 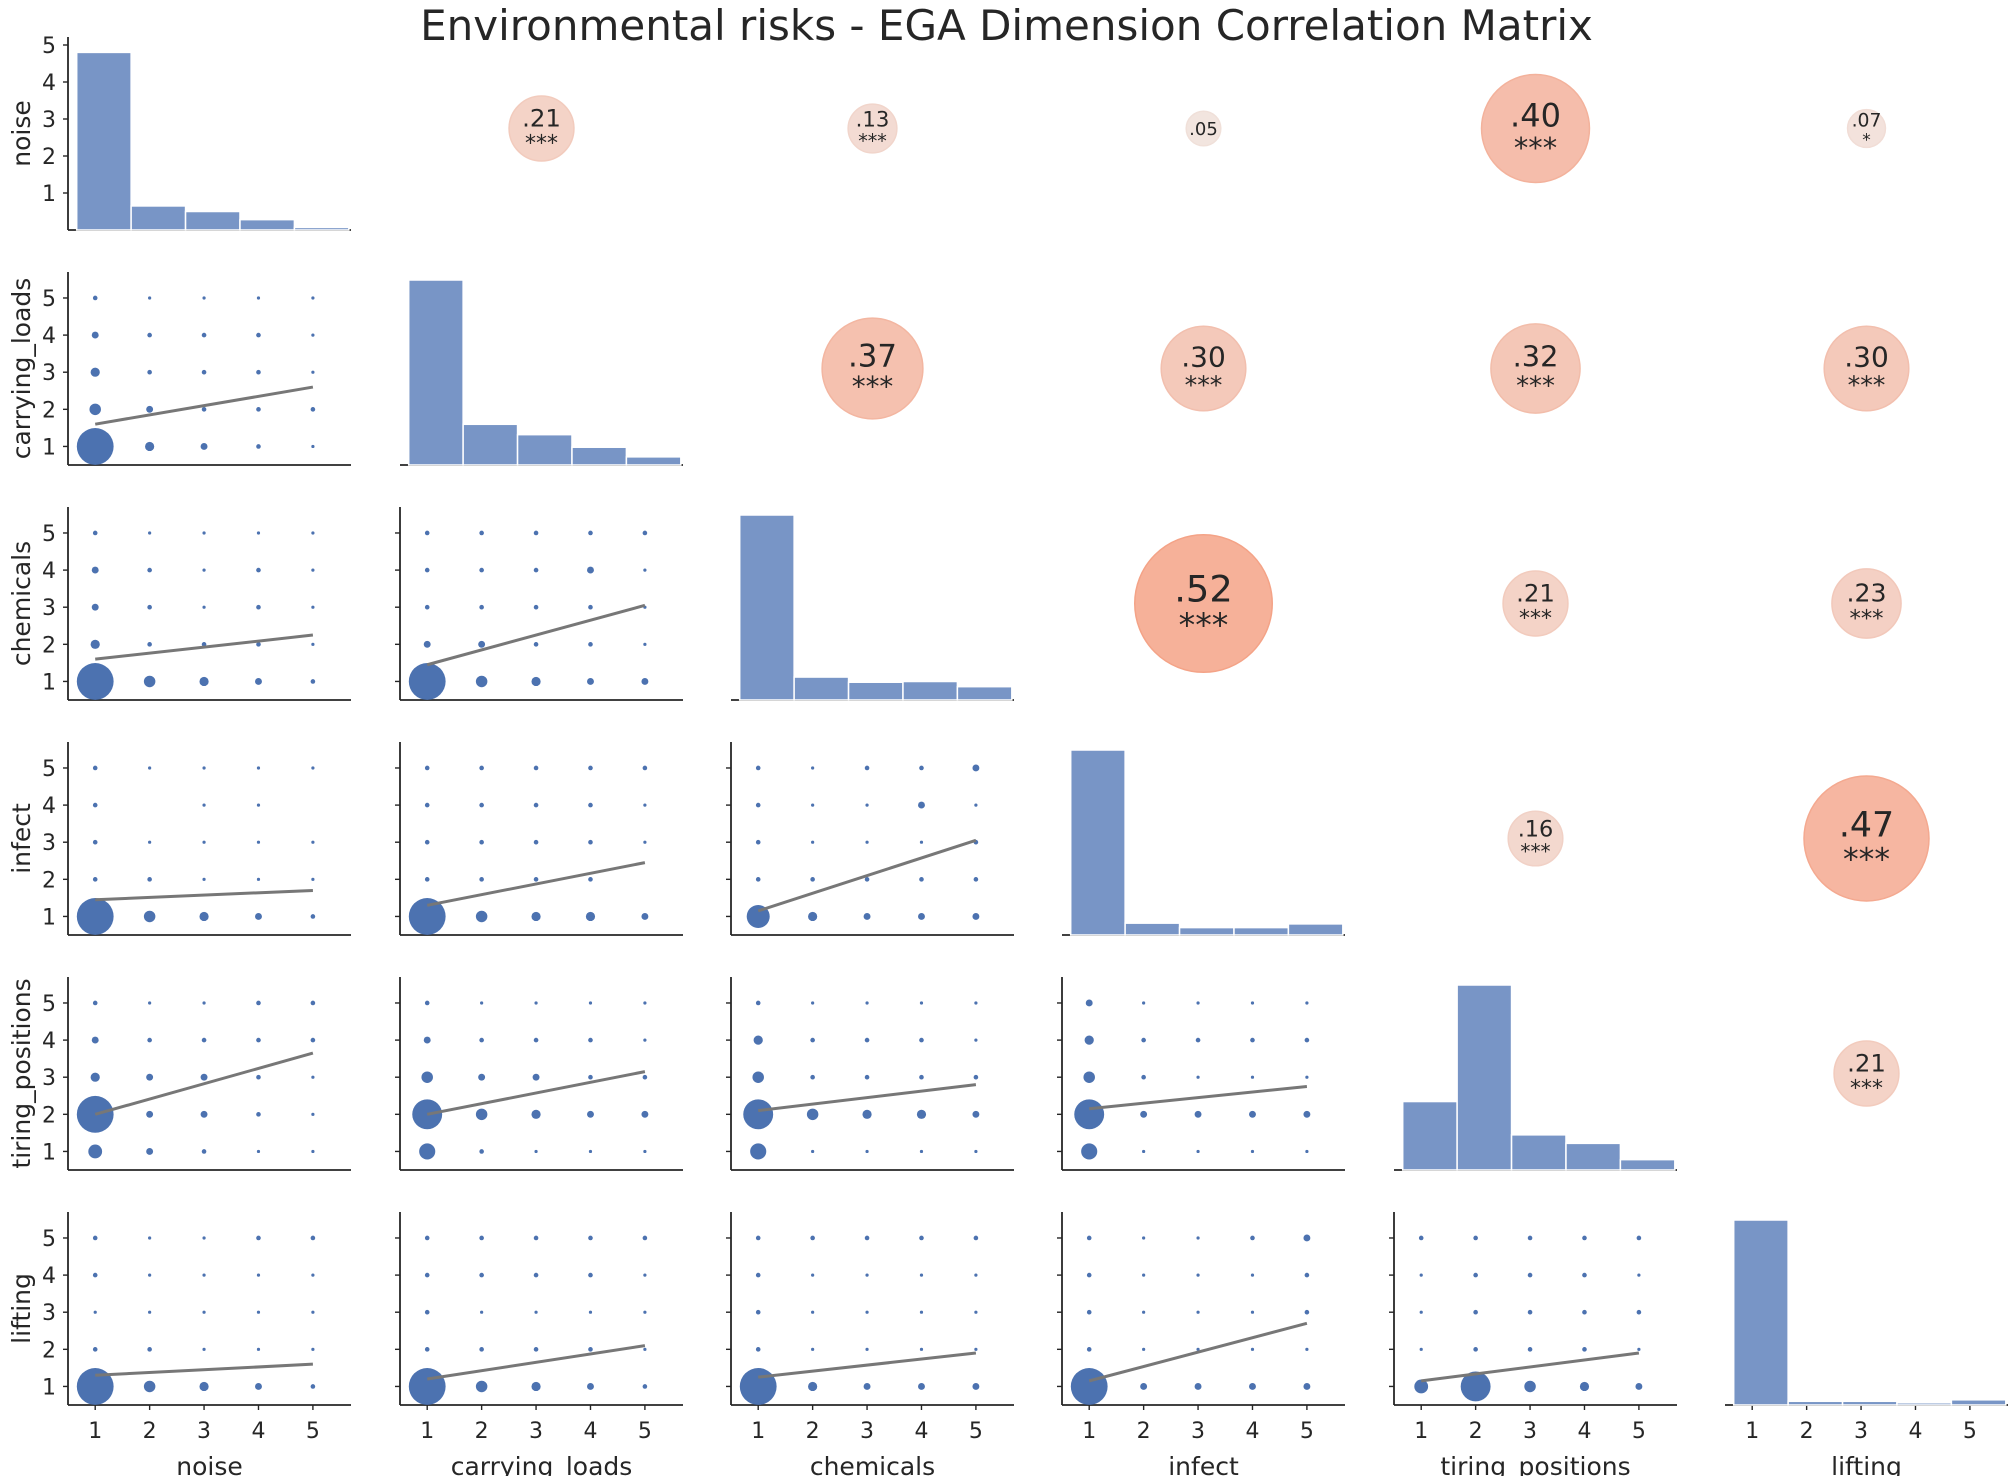 What do you see at coordinates (1190, 1319) in the screenshot?
I see `scatter-lifting-vs-infect` at bounding box center [1190, 1319].